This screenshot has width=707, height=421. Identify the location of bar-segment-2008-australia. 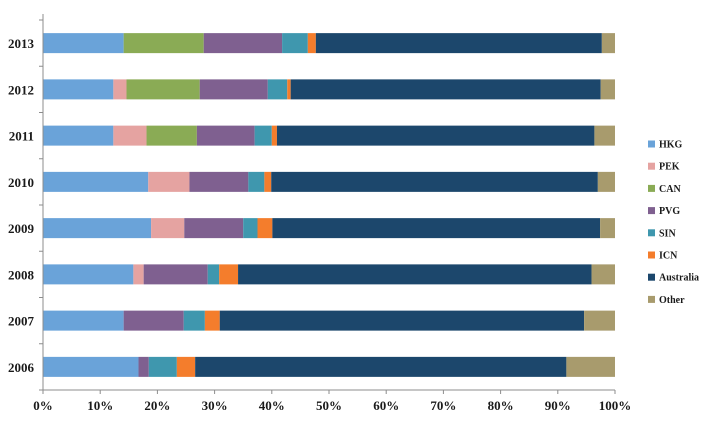
(415, 274).